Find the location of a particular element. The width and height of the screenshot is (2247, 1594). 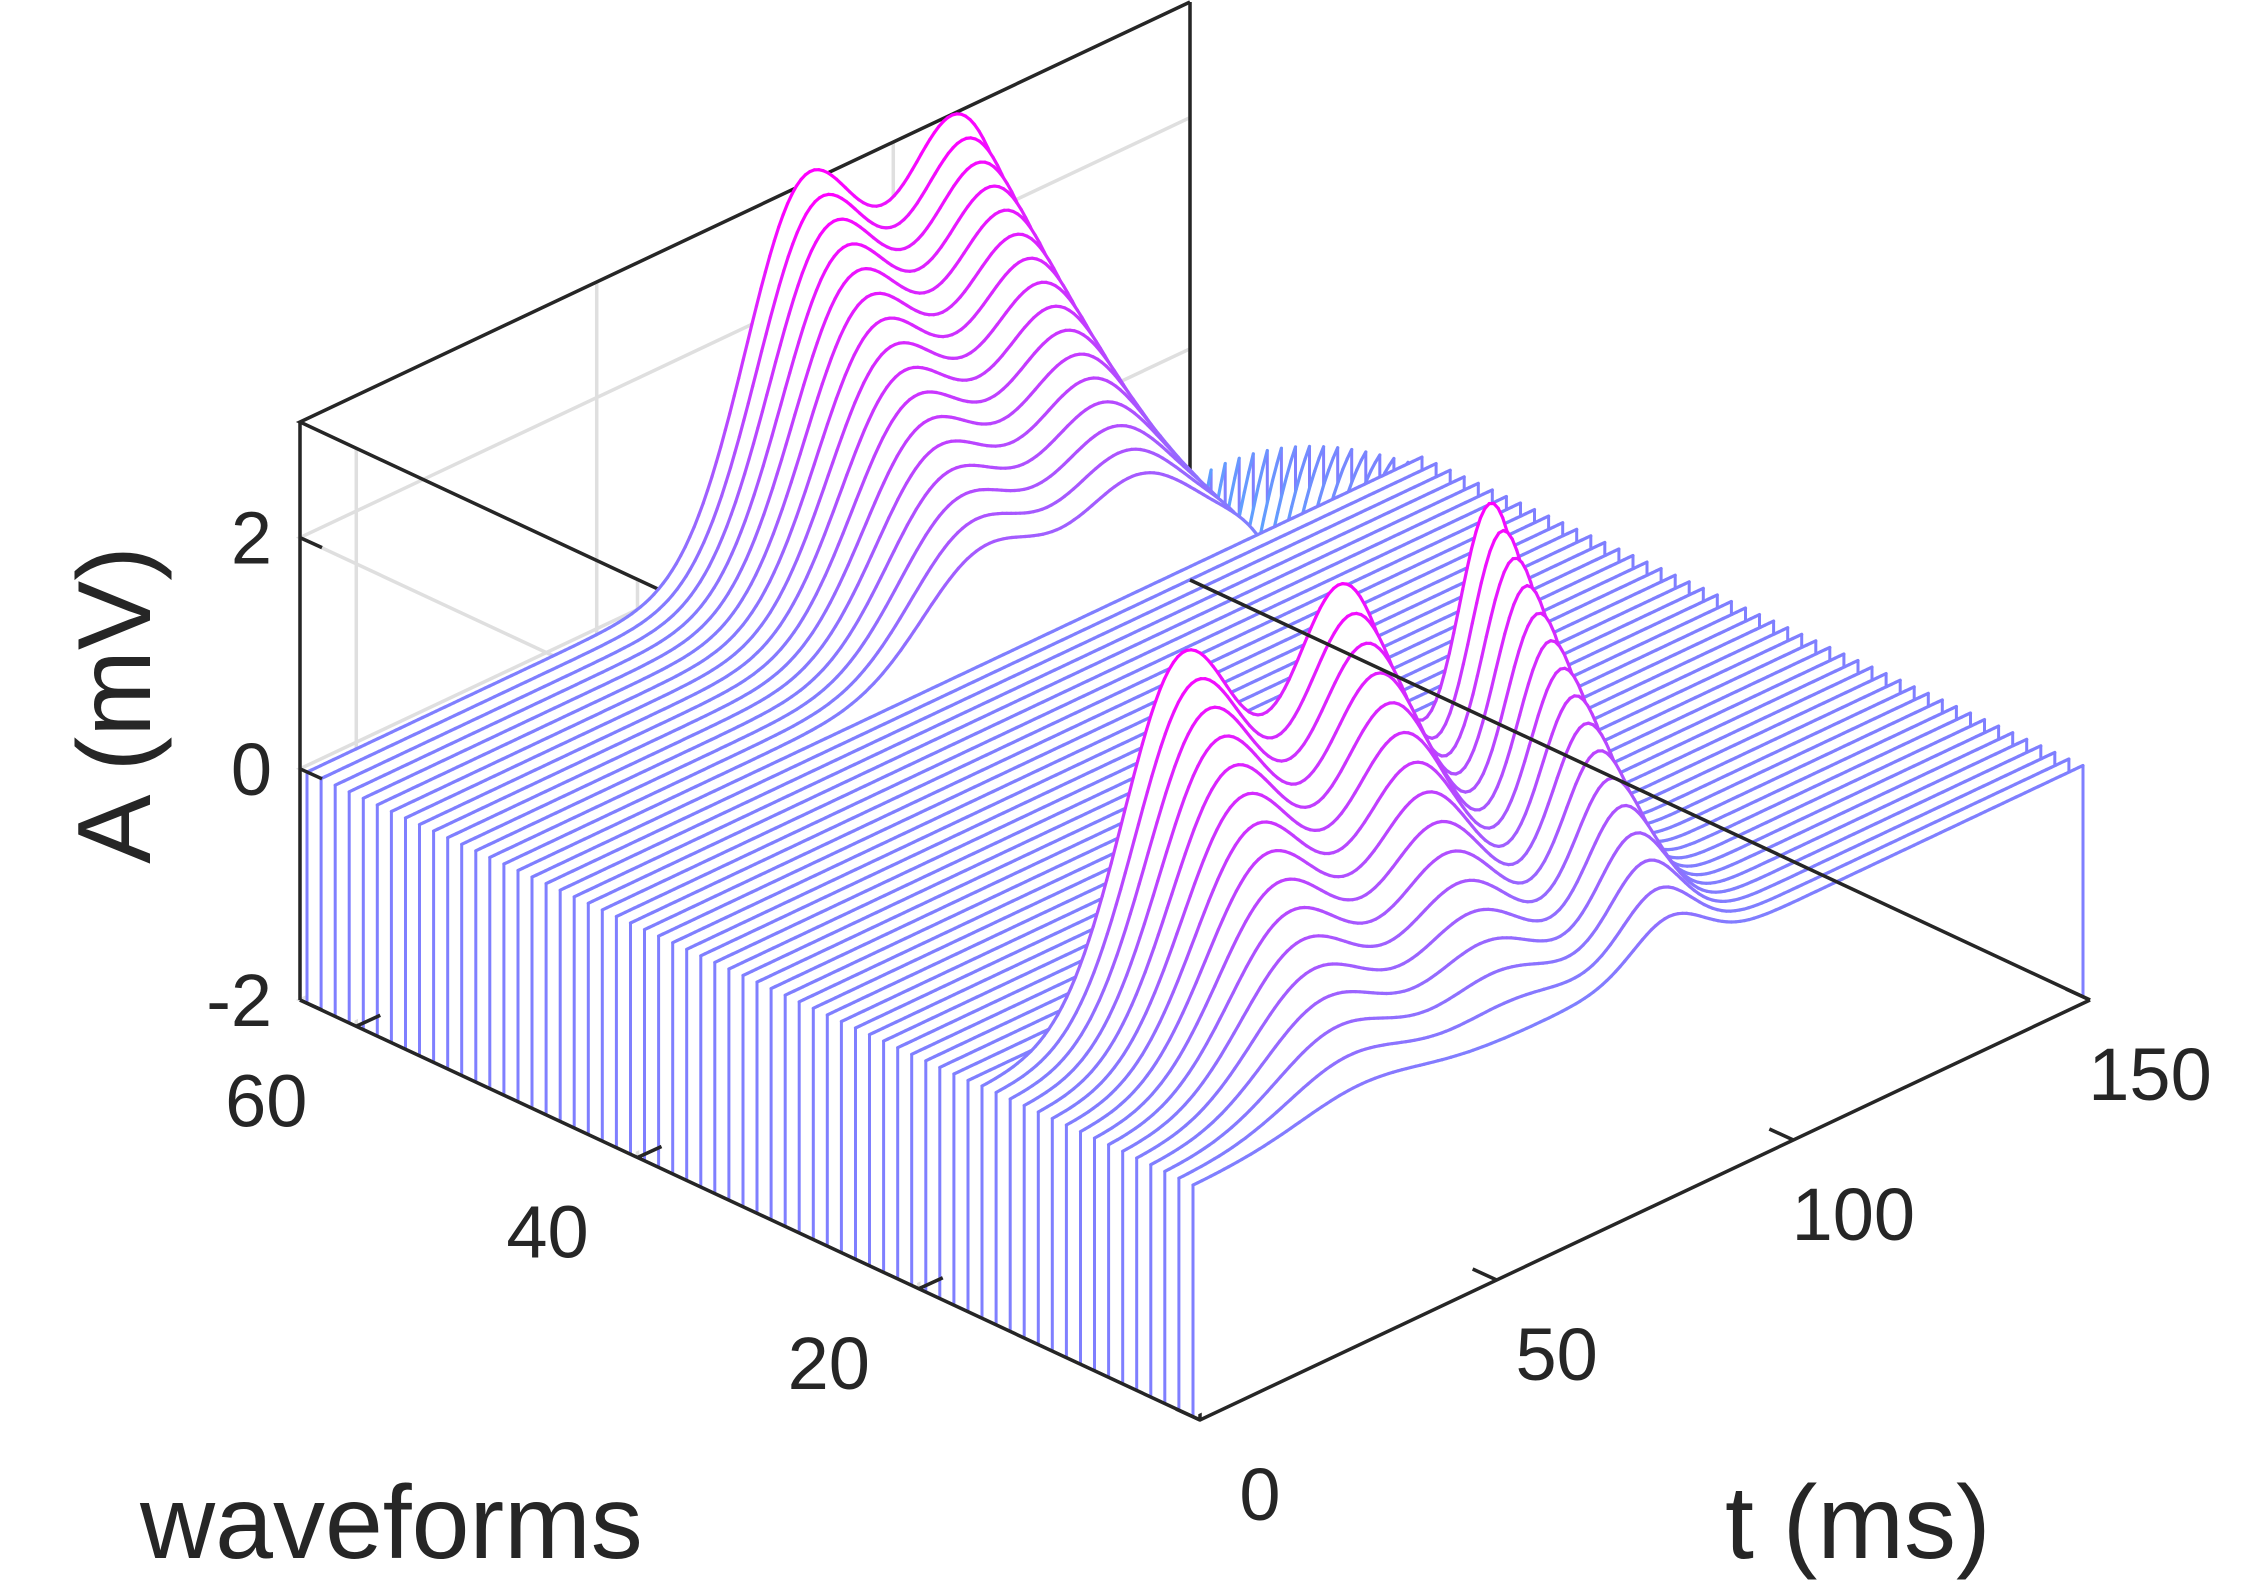

z-tick-label: -2 is located at coordinates (239, 1000).